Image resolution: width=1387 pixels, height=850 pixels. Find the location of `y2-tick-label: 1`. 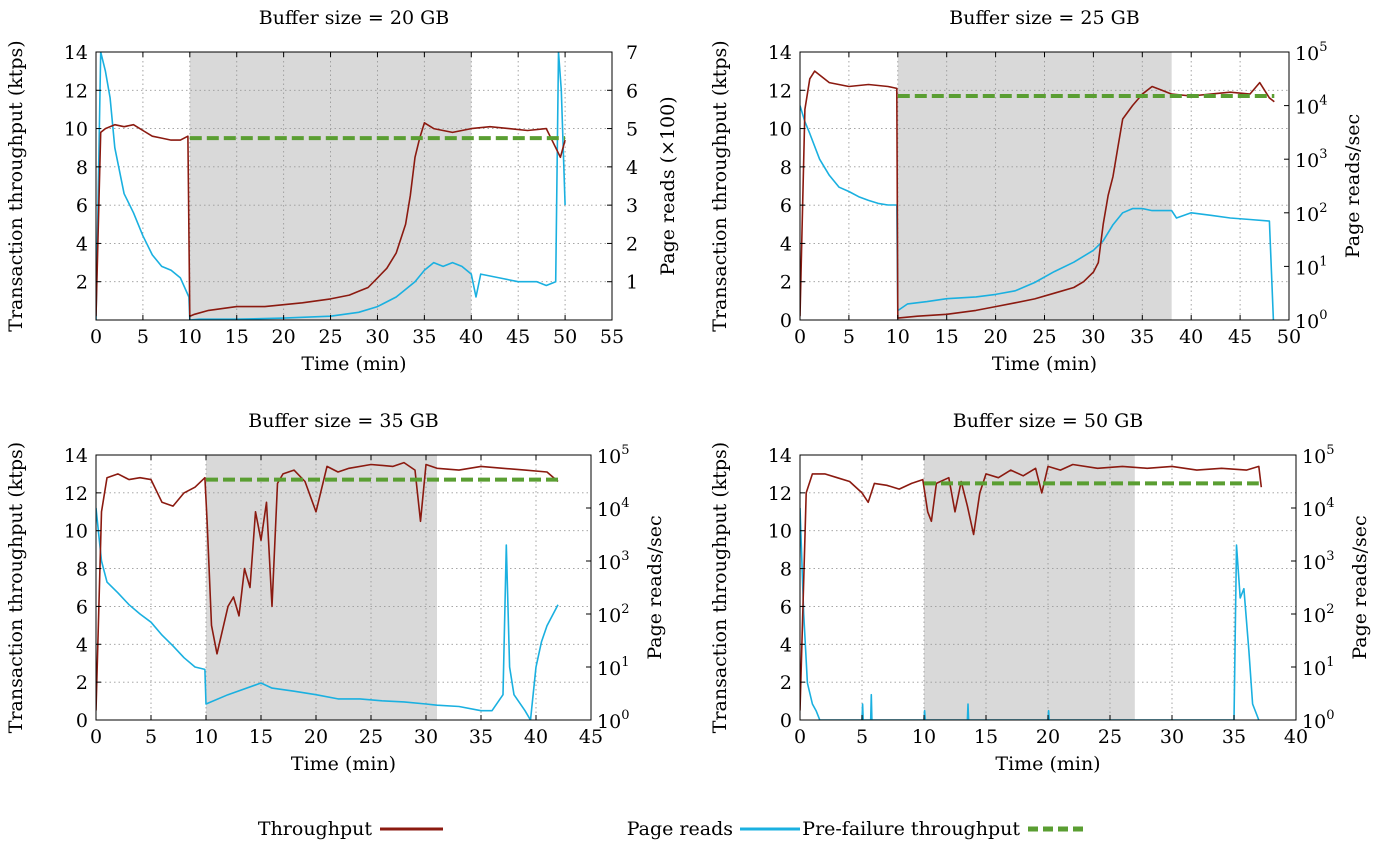

y2-tick-label: 1 is located at coordinates (632, 283).